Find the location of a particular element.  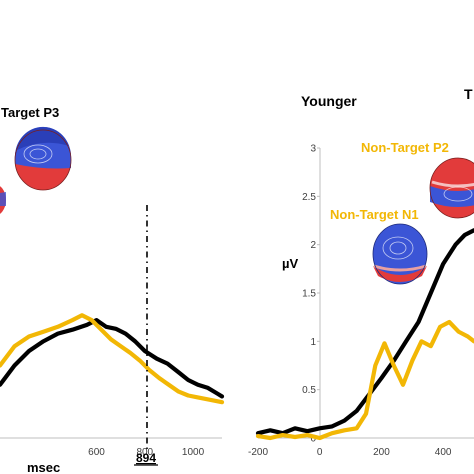

y-tick-label: 3 is located at coordinates (313, 149).